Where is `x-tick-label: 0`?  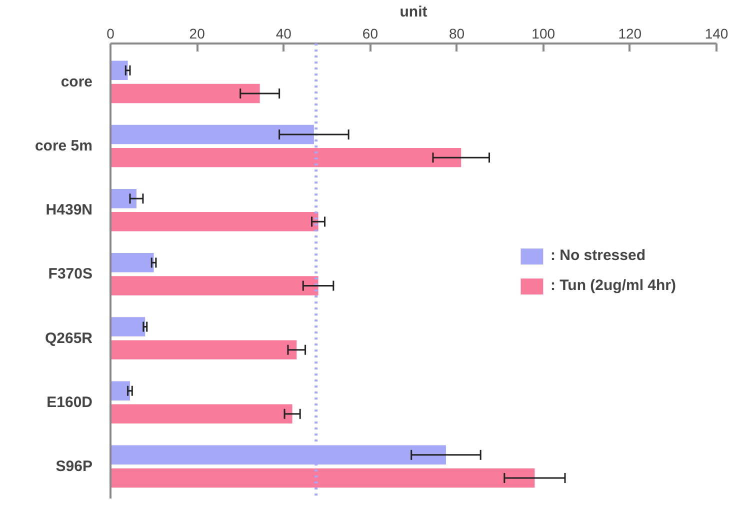 x-tick-label: 0 is located at coordinates (110, 34).